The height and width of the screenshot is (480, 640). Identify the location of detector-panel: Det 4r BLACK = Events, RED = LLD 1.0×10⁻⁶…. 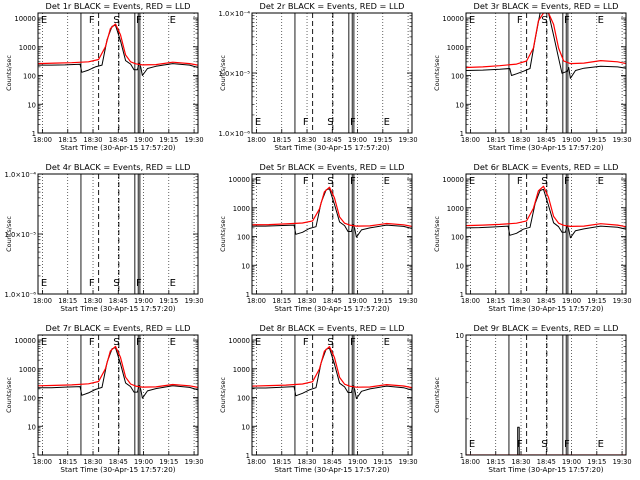
(104, 237).